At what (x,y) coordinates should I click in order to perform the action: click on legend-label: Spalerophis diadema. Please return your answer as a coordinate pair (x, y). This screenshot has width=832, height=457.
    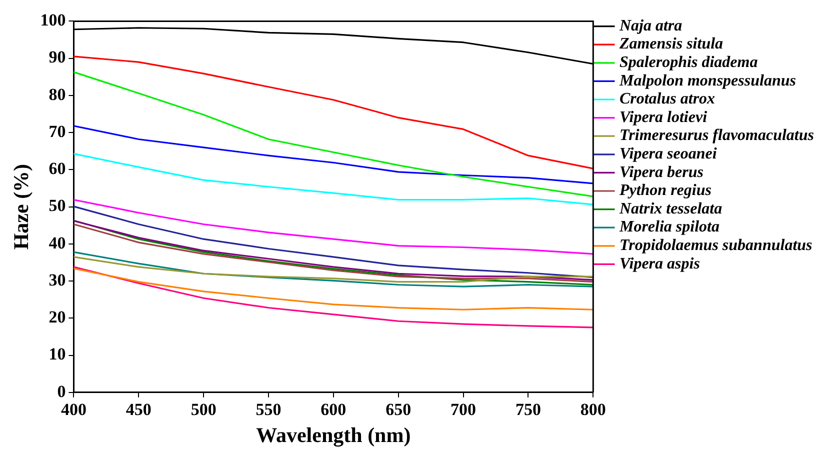
    Looking at the image, I should click on (688, 63).